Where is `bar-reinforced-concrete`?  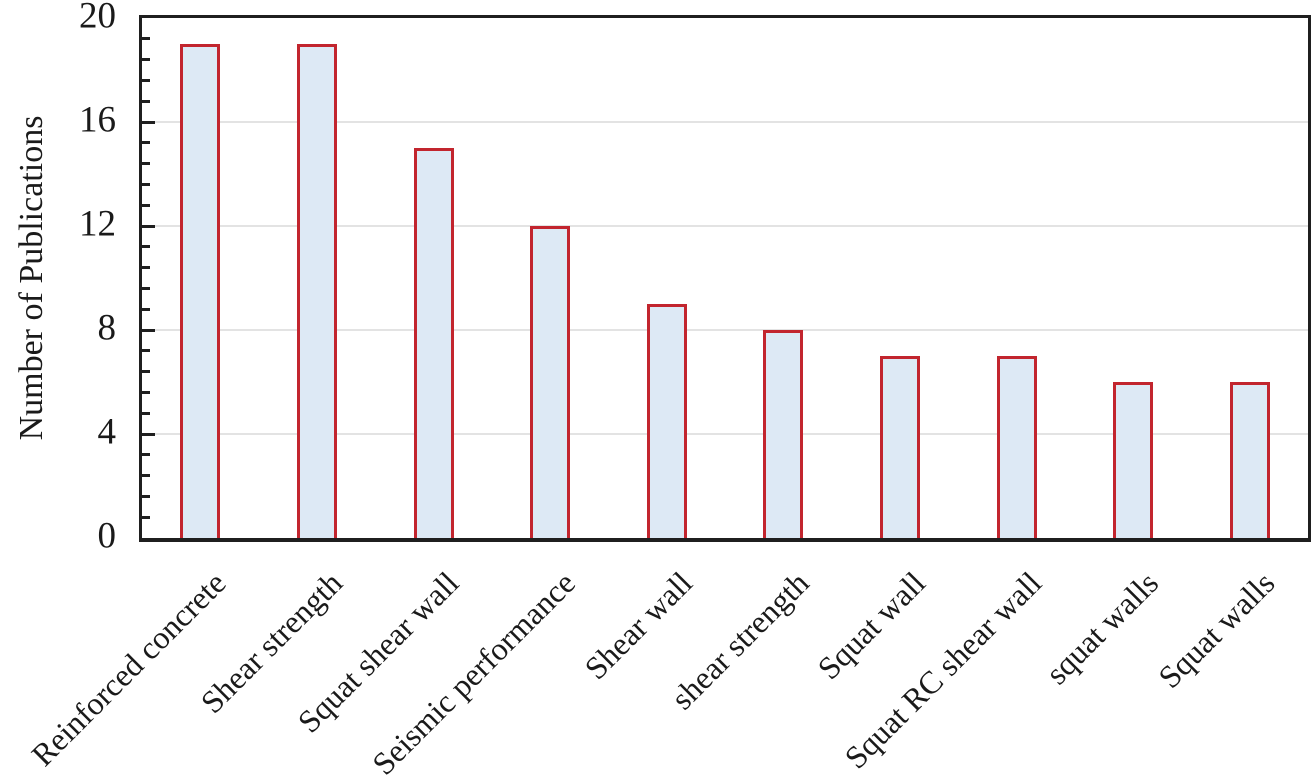 bar-reinforced-concrete is located at coordinates (200, 291).